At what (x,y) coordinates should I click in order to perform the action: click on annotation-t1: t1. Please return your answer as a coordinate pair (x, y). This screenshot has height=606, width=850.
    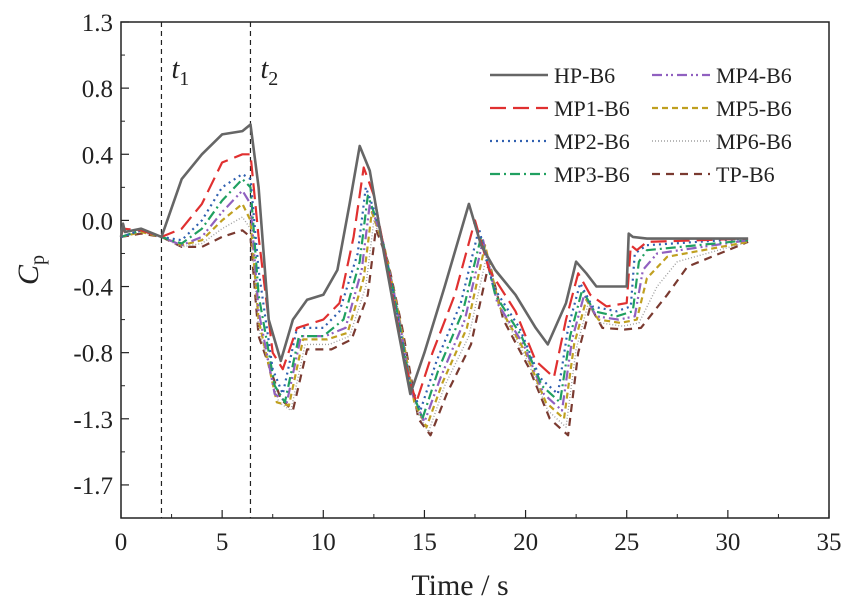
    Looking at the image, I should click on (180, 72).